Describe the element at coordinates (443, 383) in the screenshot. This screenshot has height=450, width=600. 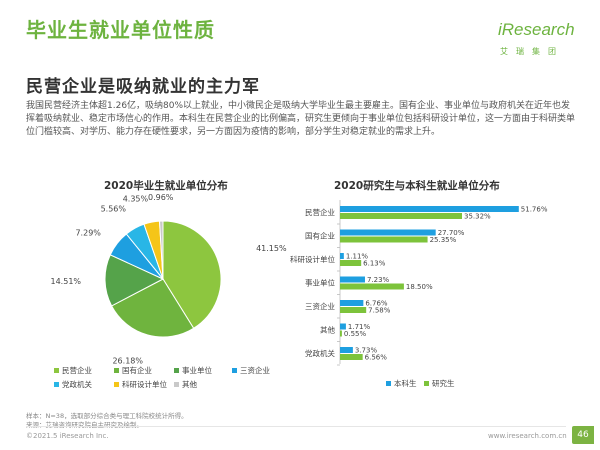
I see `bar-legend-label: 研究生` at that location.